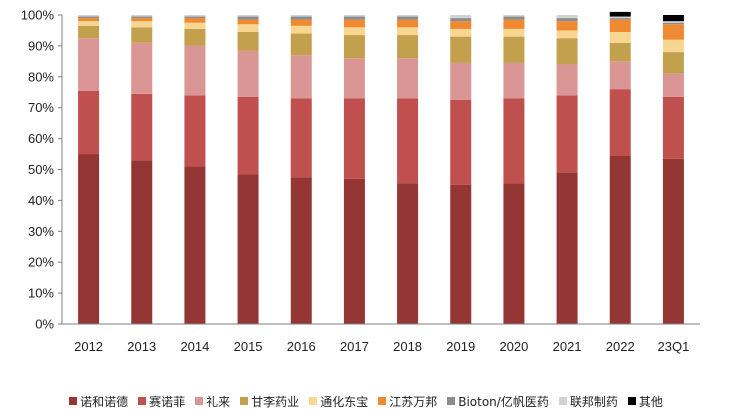 This screenshot has width=732, height=416. Describe the element at coordinates (41, 170) in the screenshot. I see `y-axis-ticks: 0% 10% 20% 30% 40% 50% 60% 70% 80% 90% 100%` at that location.